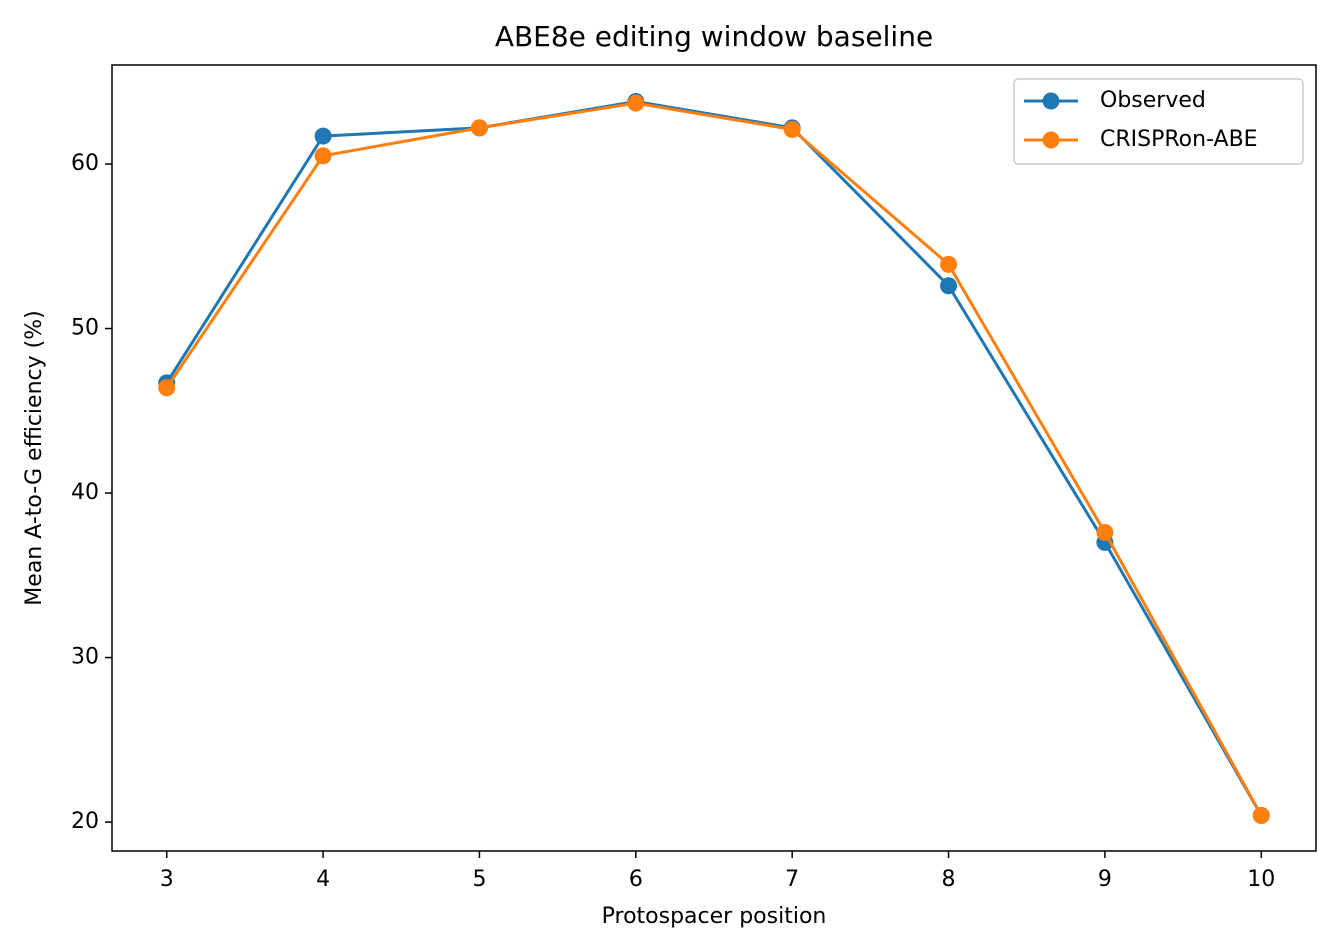 This screenshot has width=1327, height=946. What do you see at coordinates (34, 457) in the screenshot?
I see `y-axis-label: Mean A-to-G efficiency (%)` at bounding box center [34, 457].